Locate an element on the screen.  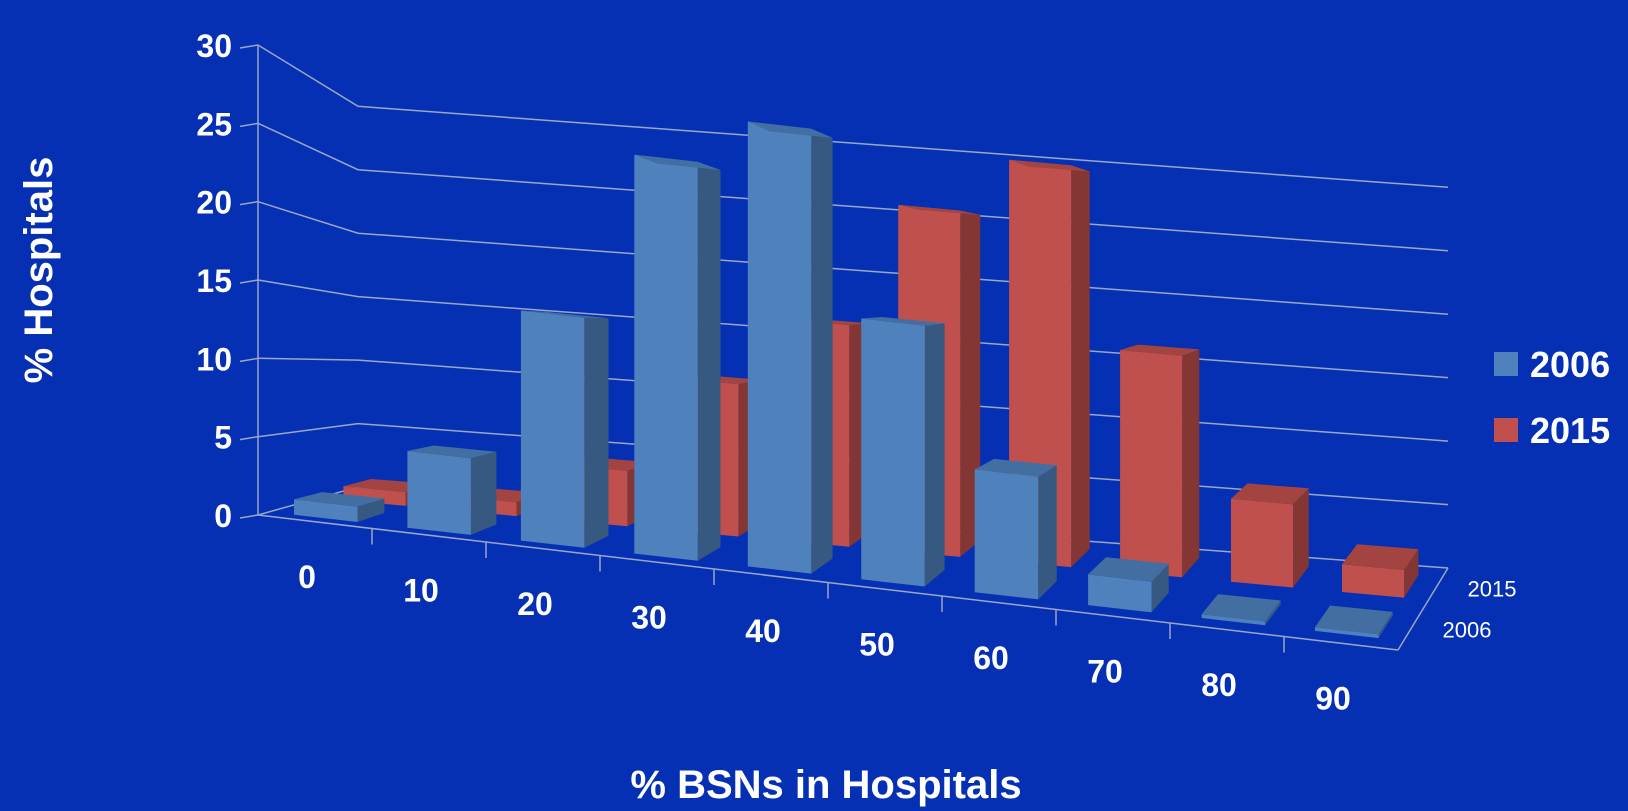
x-tick-label: 60 is located at coordinates (991, 658).